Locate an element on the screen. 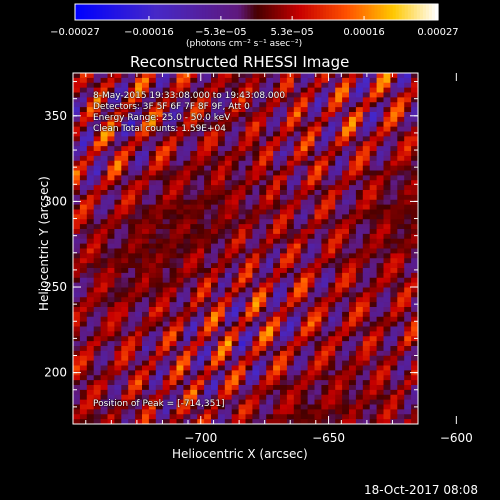 The image size is (500, 500). colorbar-tick-label: −0.00027 is located at coordinates (75, 32).